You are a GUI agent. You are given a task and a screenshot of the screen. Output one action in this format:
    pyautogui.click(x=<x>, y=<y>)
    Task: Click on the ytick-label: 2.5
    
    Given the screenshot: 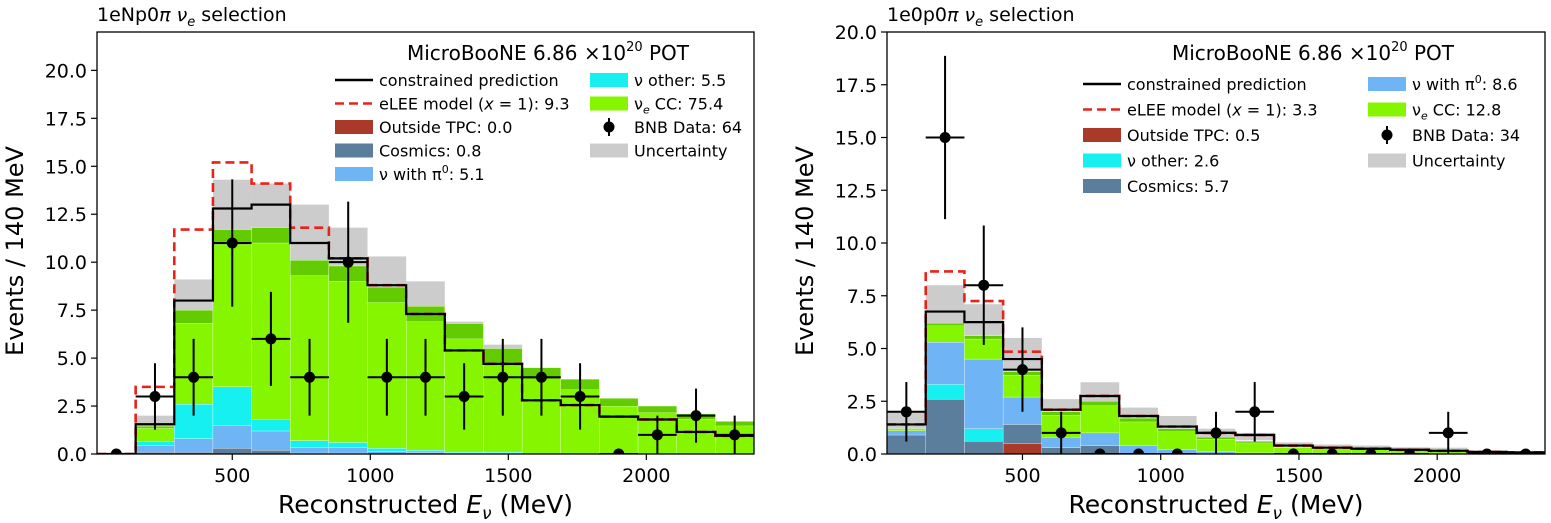 What is the action you would take?
    pyautogui.click(x=862, y=402)
    